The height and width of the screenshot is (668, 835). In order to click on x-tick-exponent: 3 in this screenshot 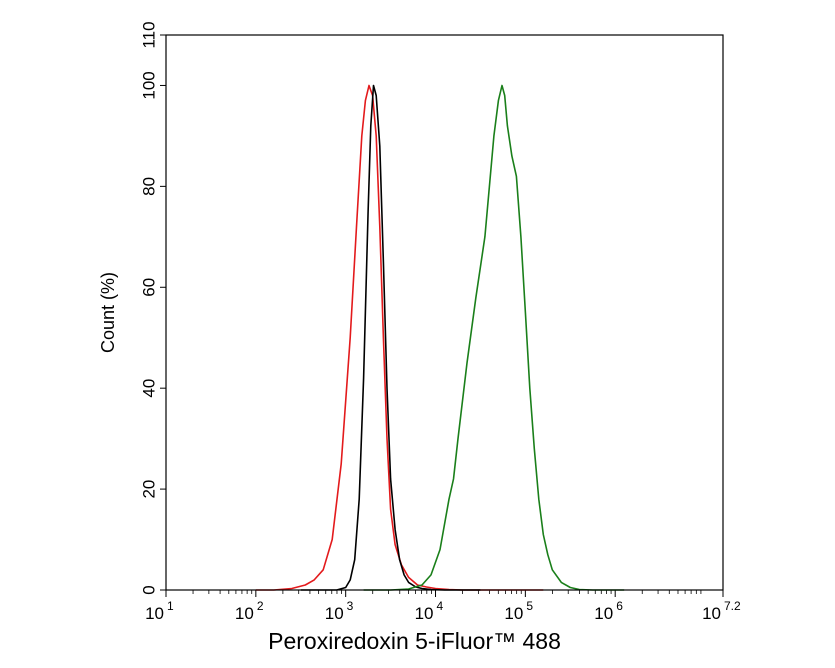, I will do `click(350, 606)`.